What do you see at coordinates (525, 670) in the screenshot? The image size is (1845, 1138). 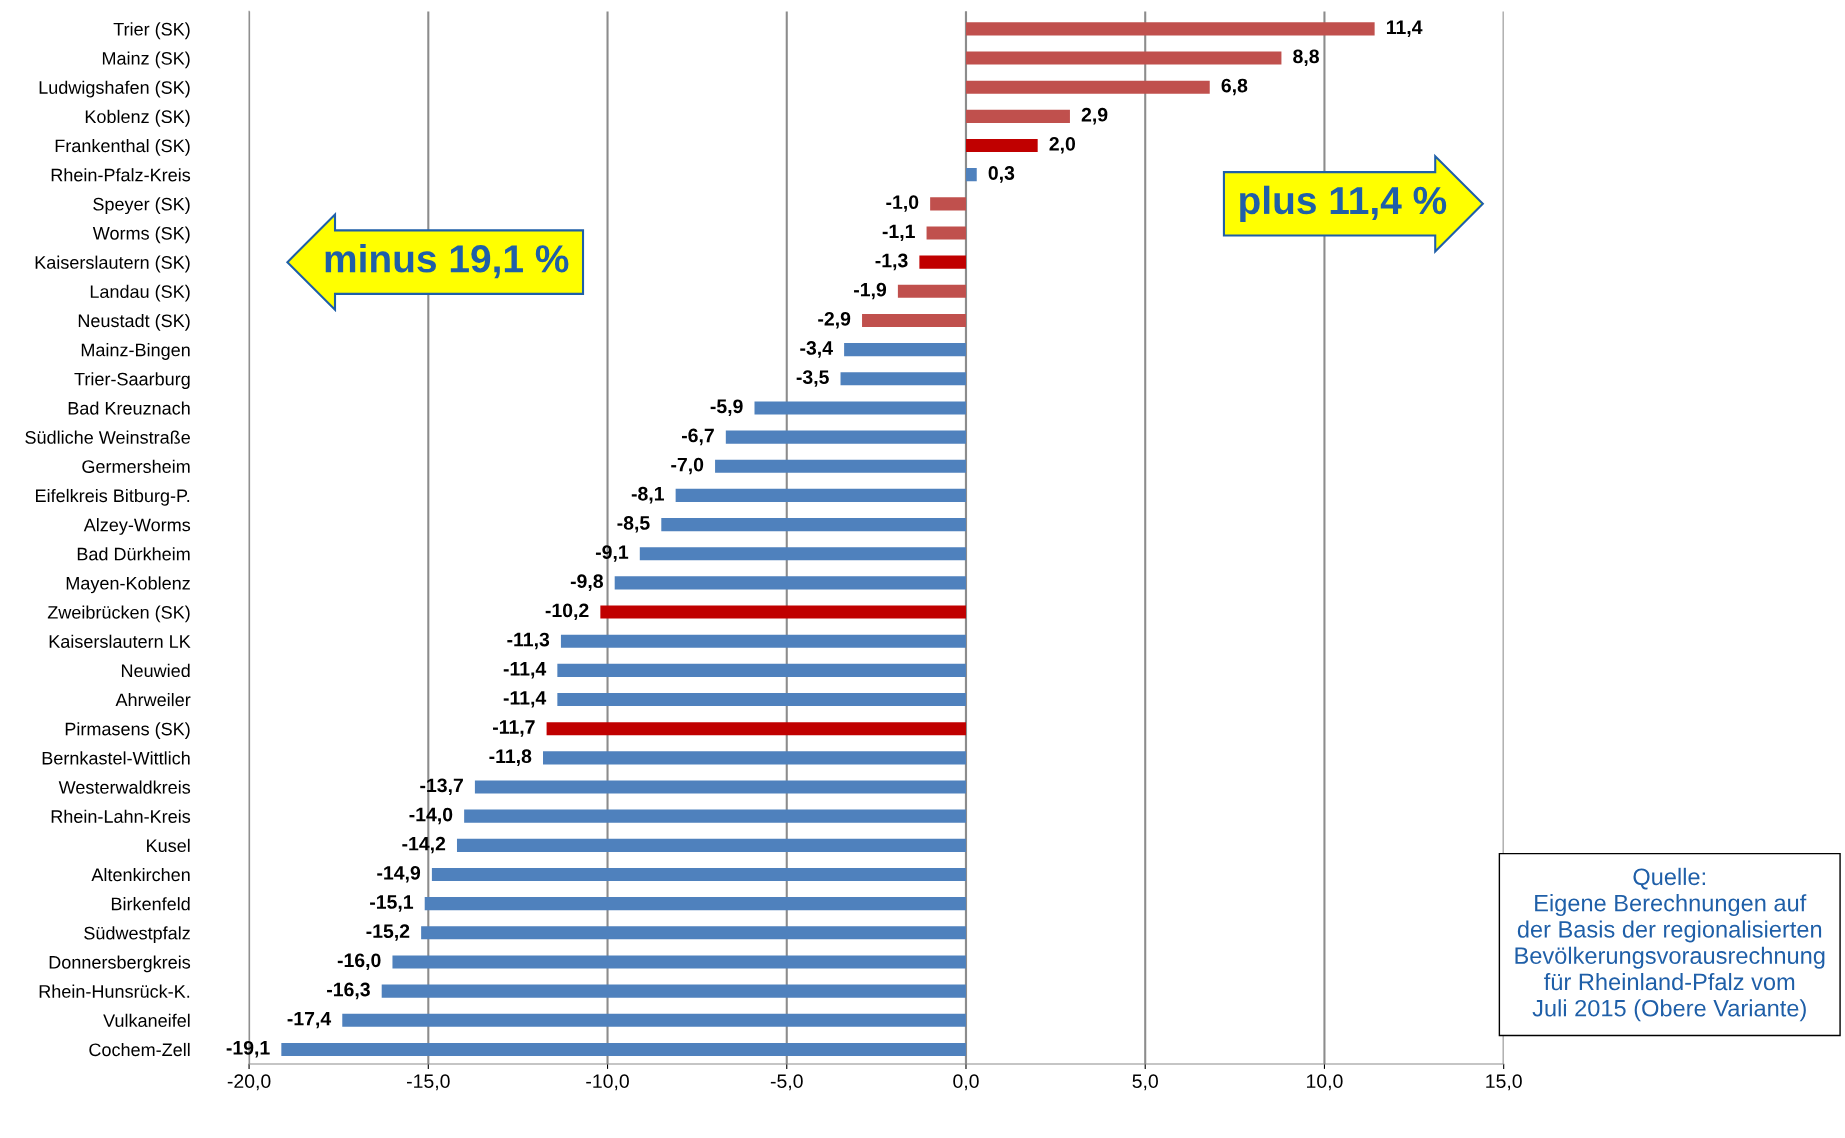 I see `data-label: -11,4` at bounding box center [525, 670].